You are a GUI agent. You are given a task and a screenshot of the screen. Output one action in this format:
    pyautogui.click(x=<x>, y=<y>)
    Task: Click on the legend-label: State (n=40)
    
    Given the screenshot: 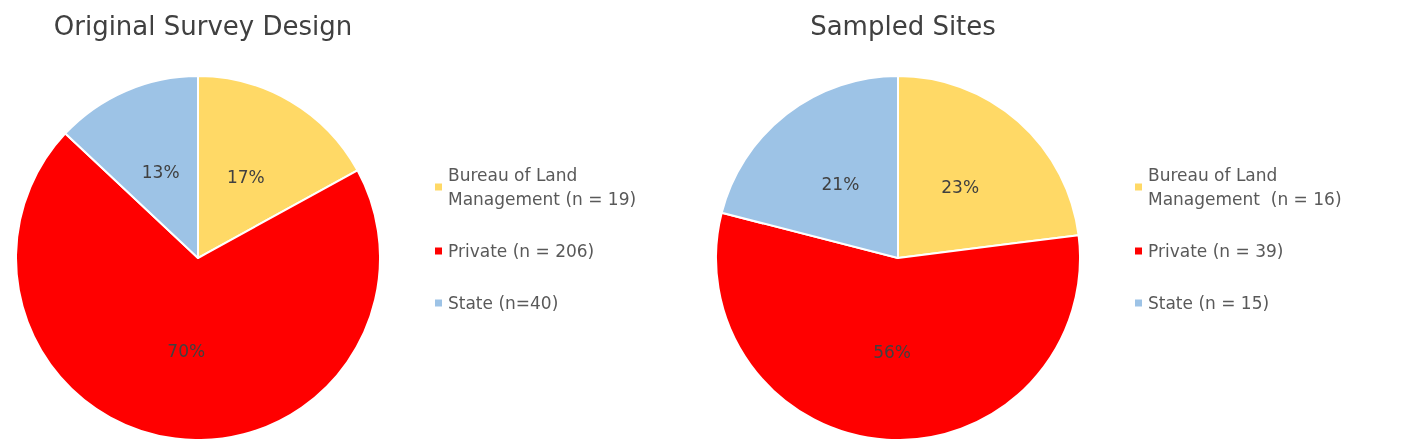 What is the action you would take?
    pyautogui.click(x=503, y=303)
    